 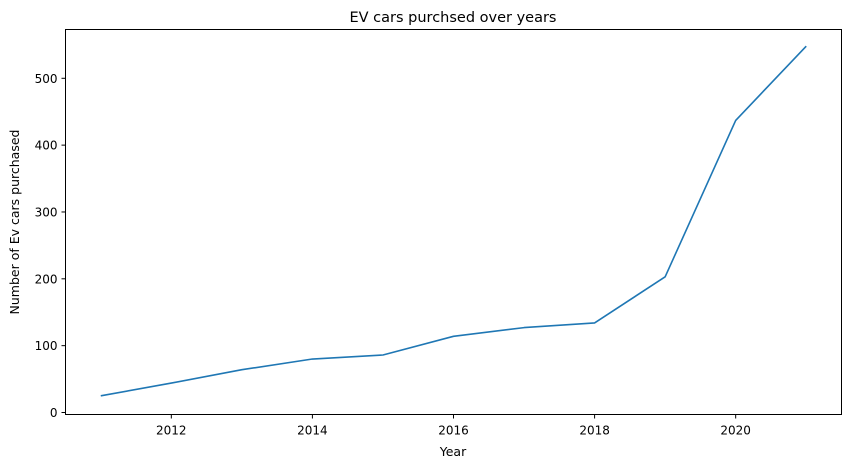 I want to click on y-axis-label: Number of Ev cars purchased, so click(x=14, y=222).